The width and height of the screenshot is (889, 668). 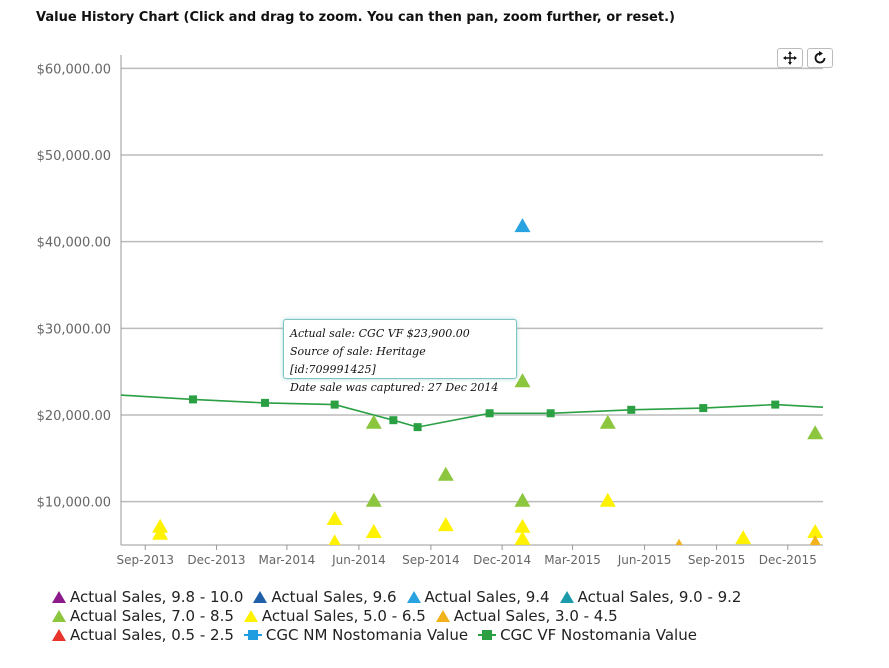 I want to click on legend-label: Actual Sales, 5.0 - 6.5, so click(x=343, y=616).